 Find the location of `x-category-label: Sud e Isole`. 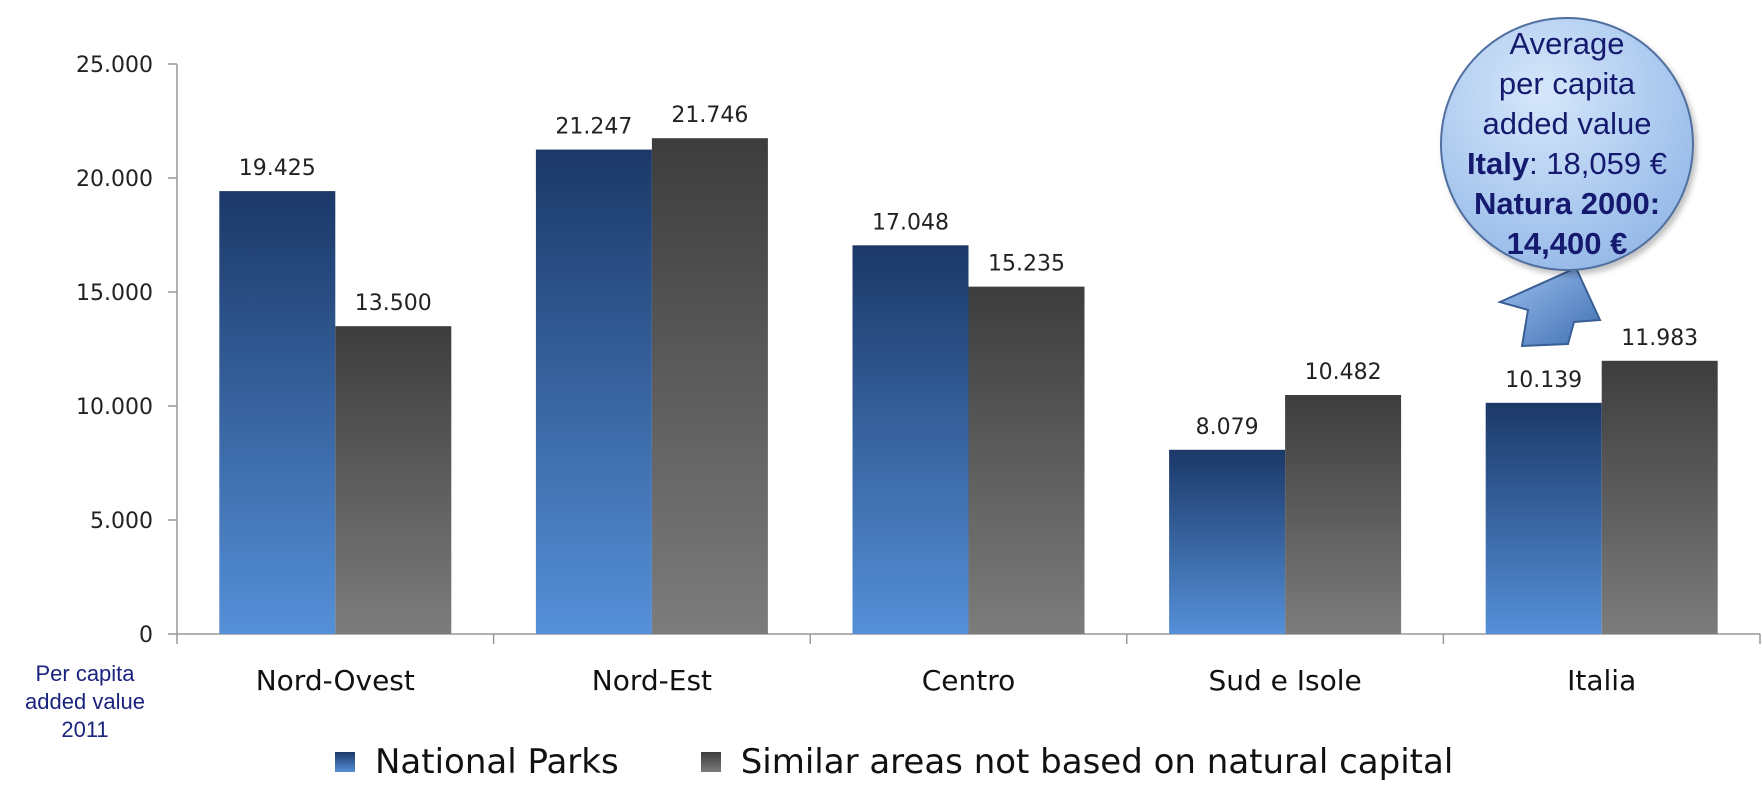

x-category-label: Sud e Isole is located at coordinates (1284, 680).